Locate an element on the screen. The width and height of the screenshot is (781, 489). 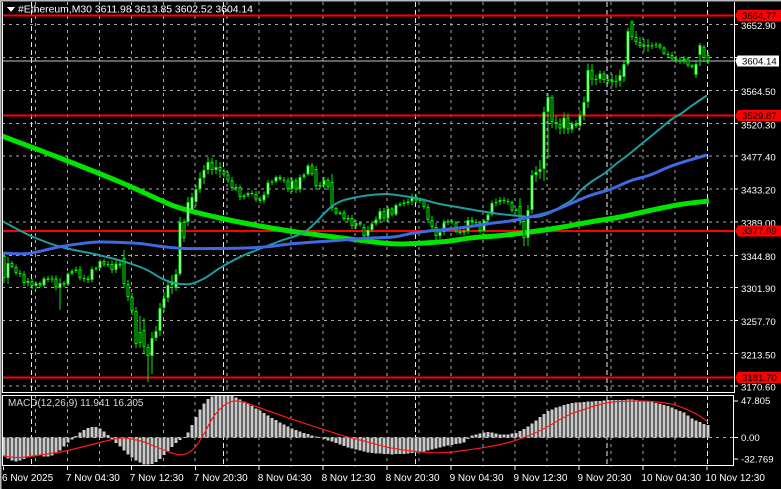
svg-text: 10 Nov 12:30 is located at coordinates (735, 478).